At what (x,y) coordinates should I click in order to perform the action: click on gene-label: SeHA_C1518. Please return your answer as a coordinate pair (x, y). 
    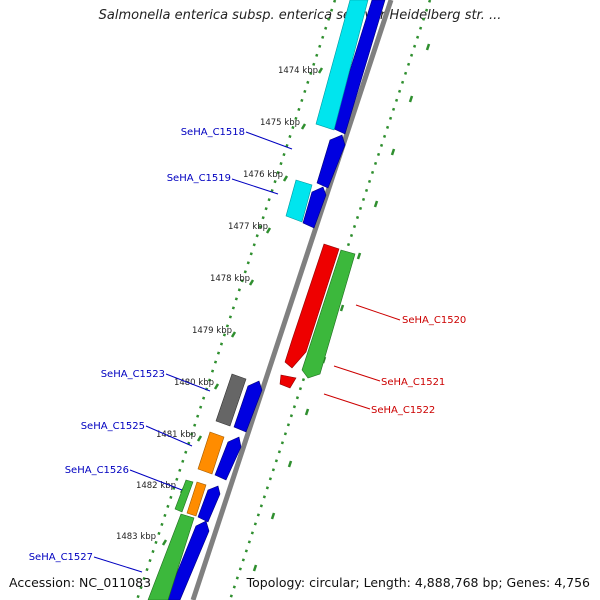
    Looking at the image, I should click on (213, 132).